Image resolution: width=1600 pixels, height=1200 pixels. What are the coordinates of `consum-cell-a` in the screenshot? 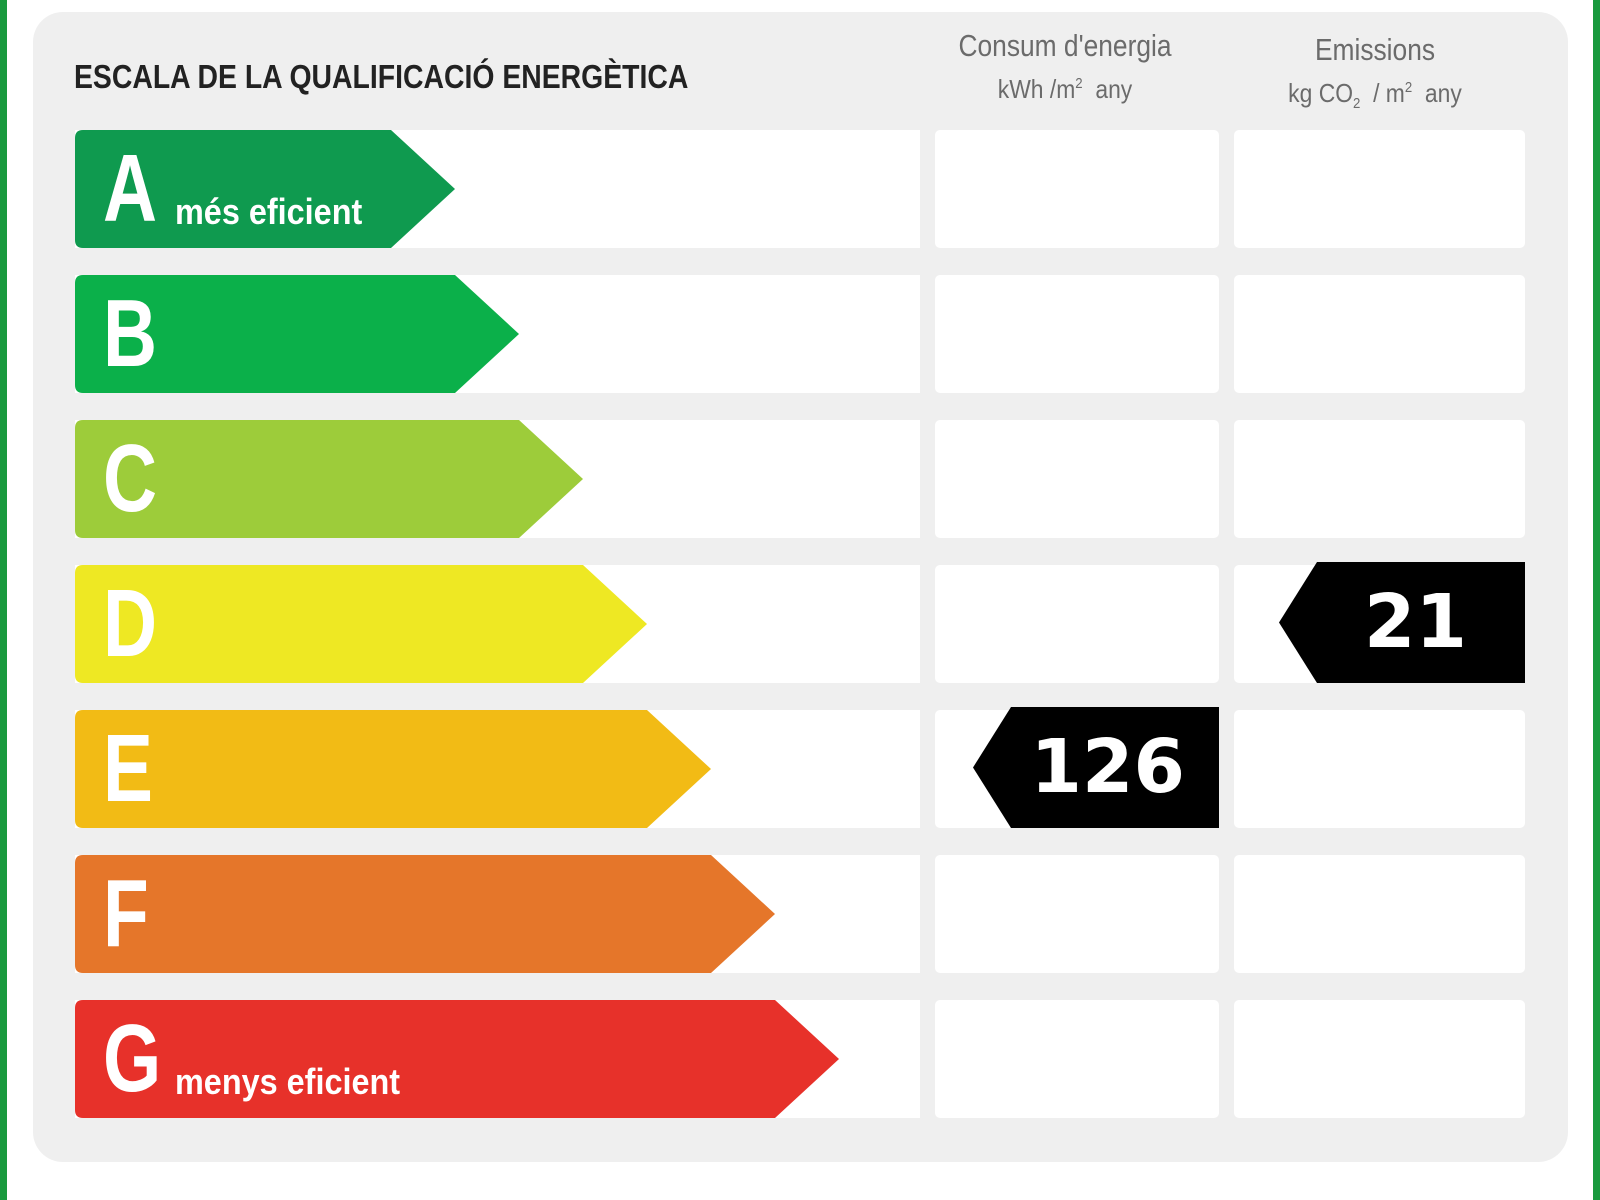 It's located at (1077, 189).